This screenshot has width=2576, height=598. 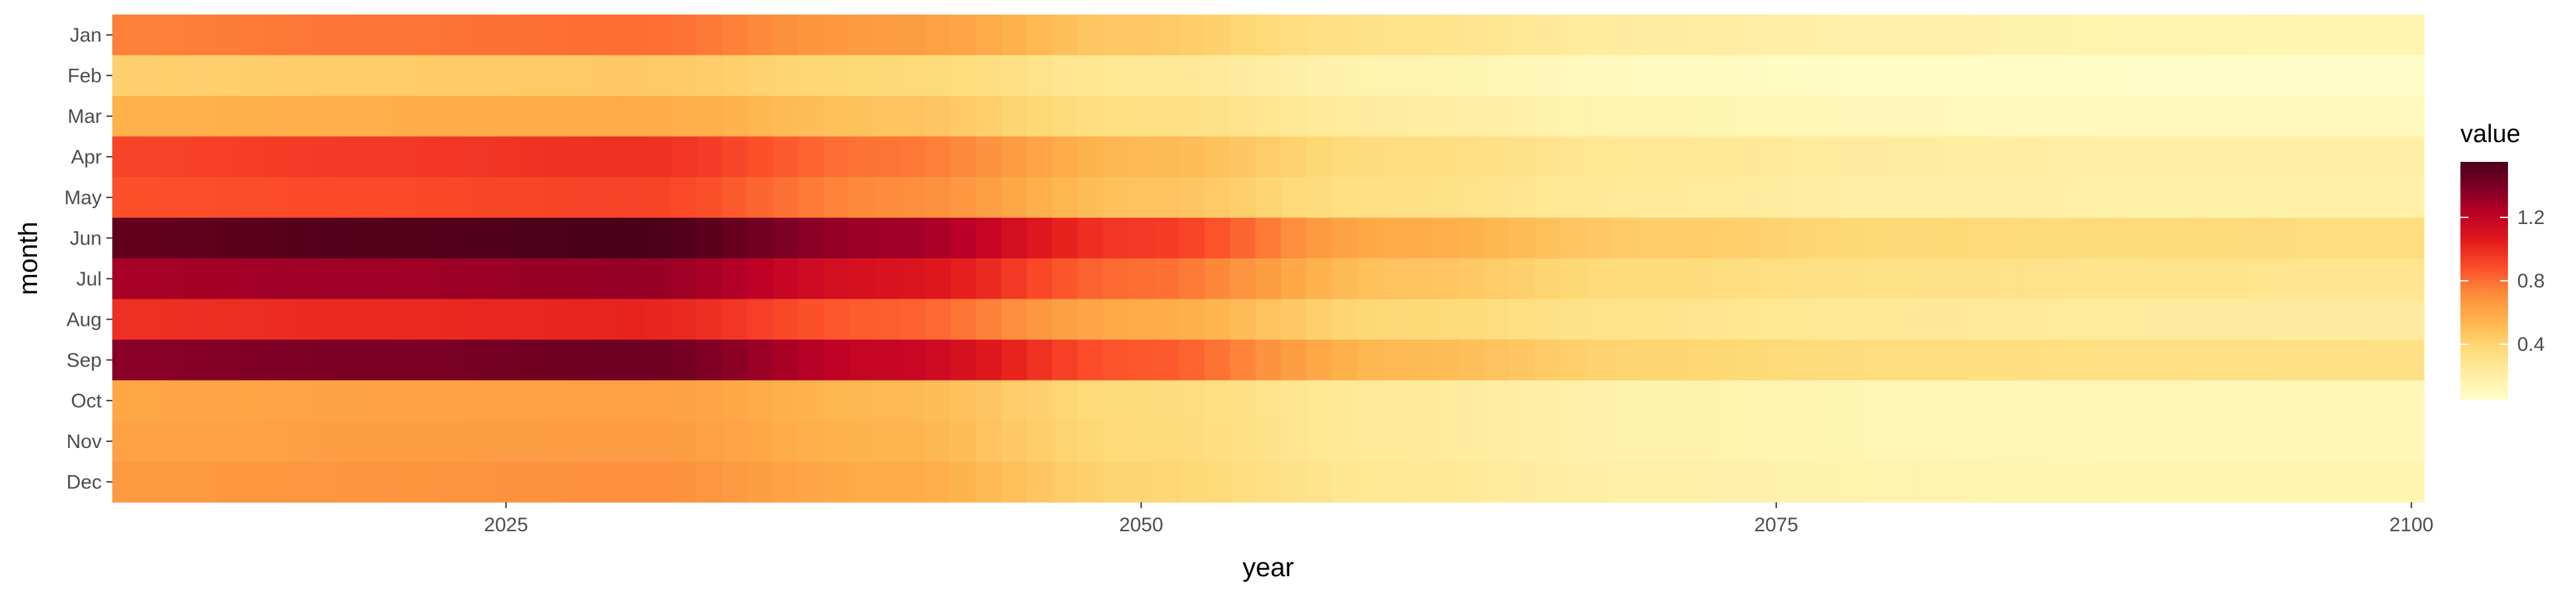 What do you see at coordinates (86, 401) in the screenshot?
I see `y-tick-label: Oct` at bounding box center [86, 401].